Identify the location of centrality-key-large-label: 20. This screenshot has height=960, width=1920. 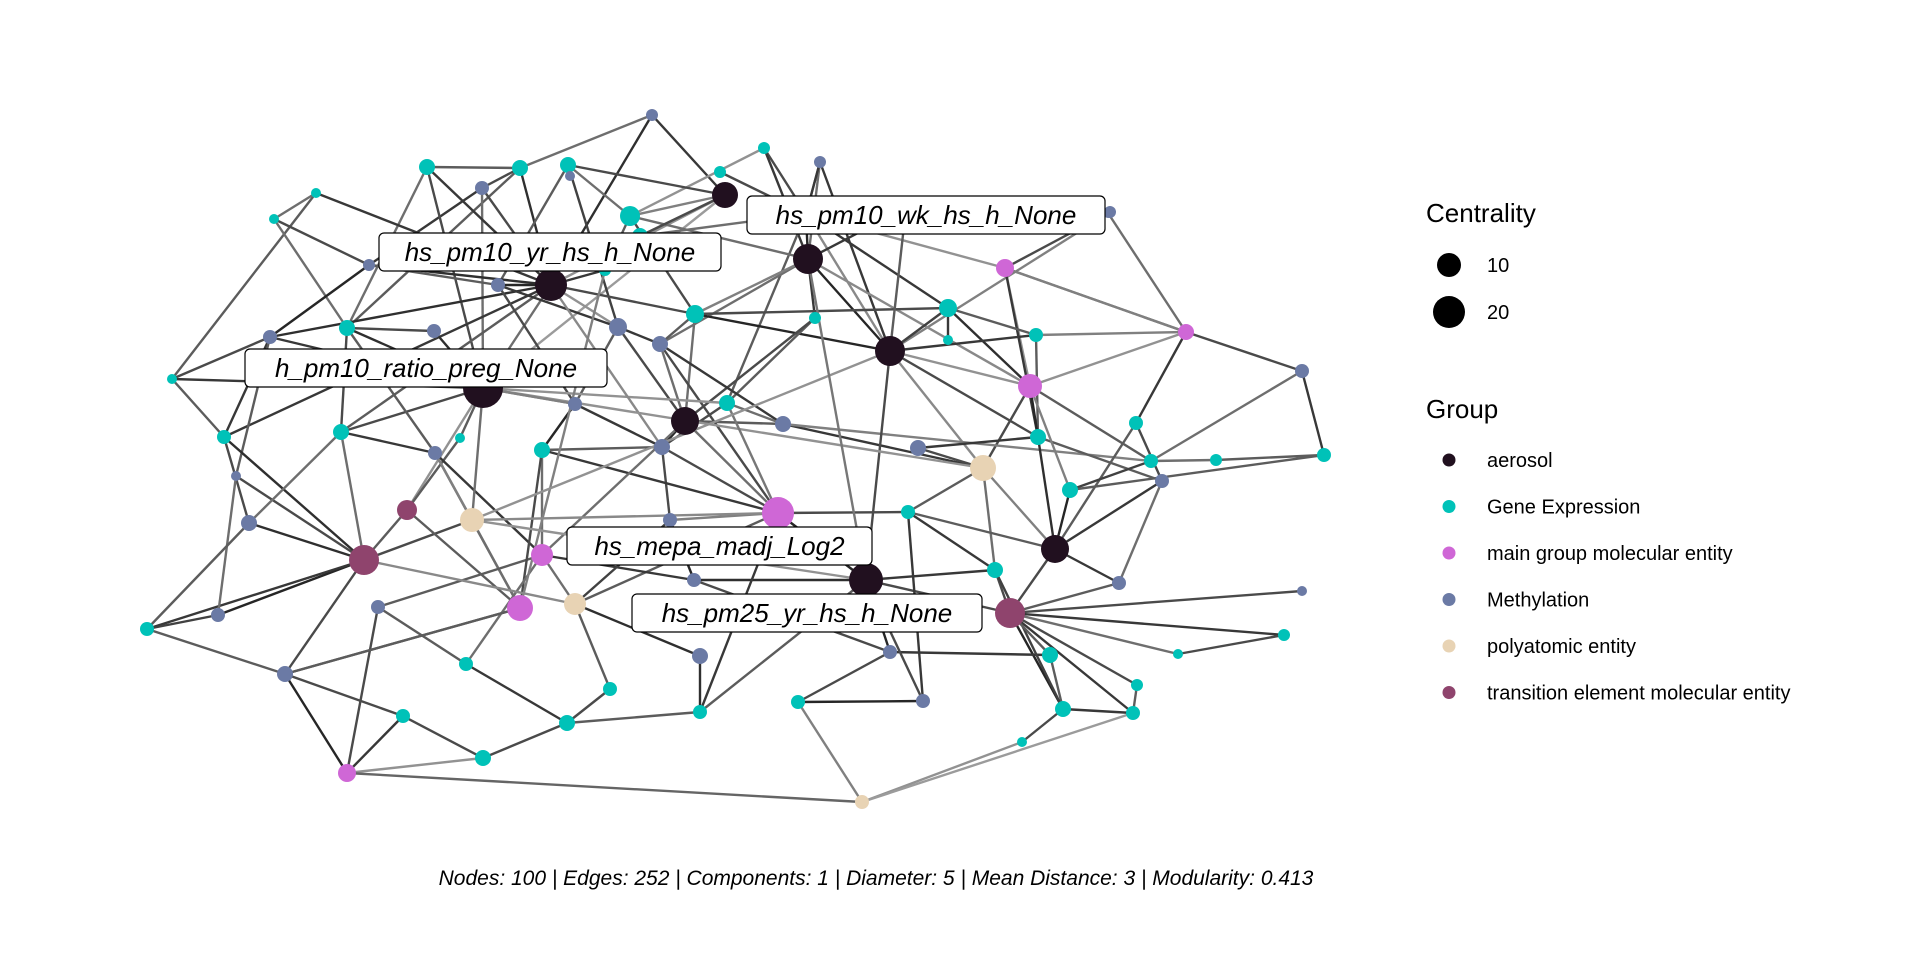
(1498, 313).